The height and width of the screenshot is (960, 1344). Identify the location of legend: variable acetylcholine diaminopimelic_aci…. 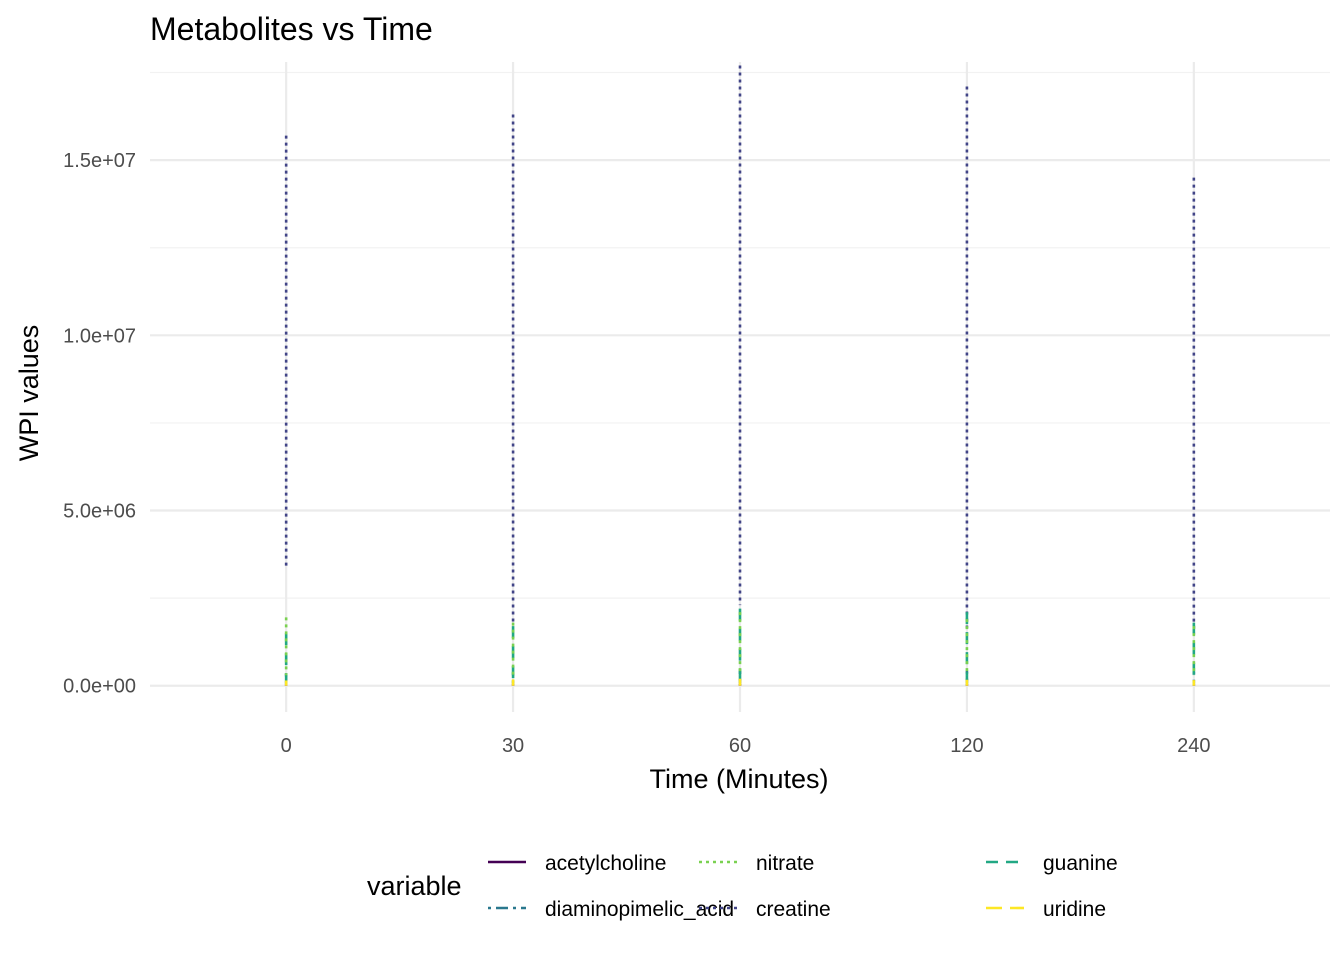
(742, 886).